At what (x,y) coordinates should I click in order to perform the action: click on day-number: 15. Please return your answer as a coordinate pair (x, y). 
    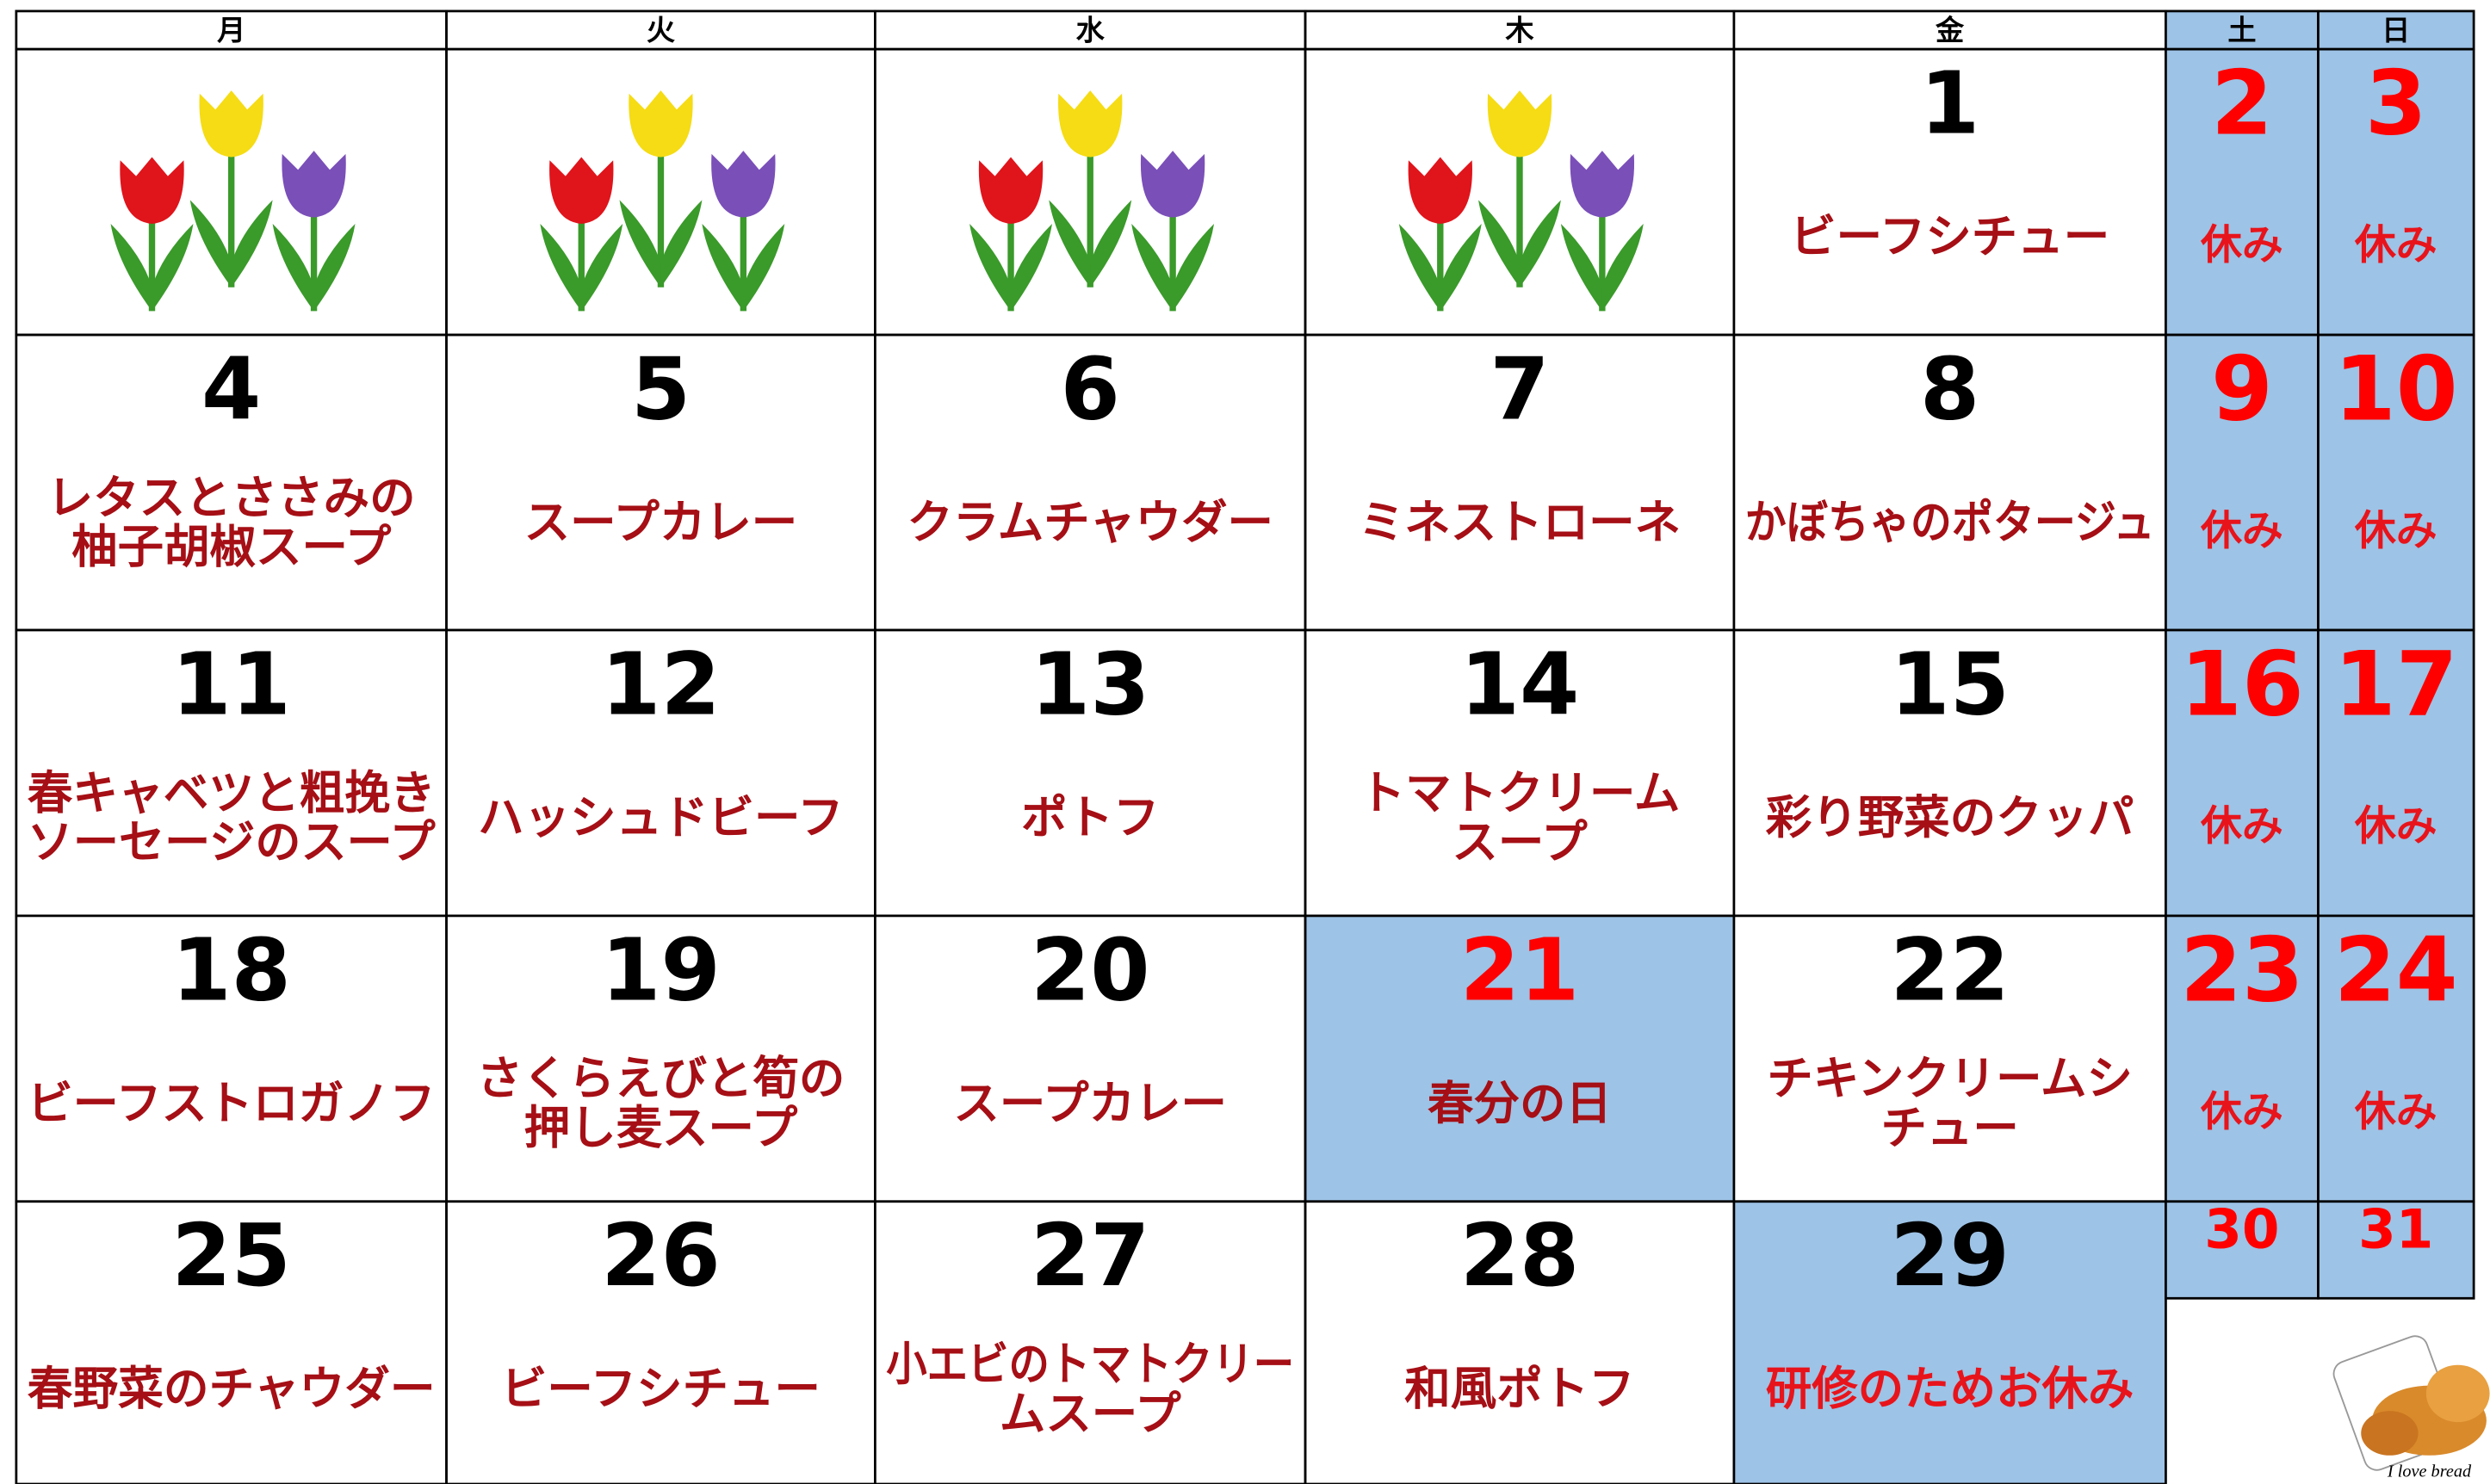
    Looking at the image, I should click on (1950, 684).